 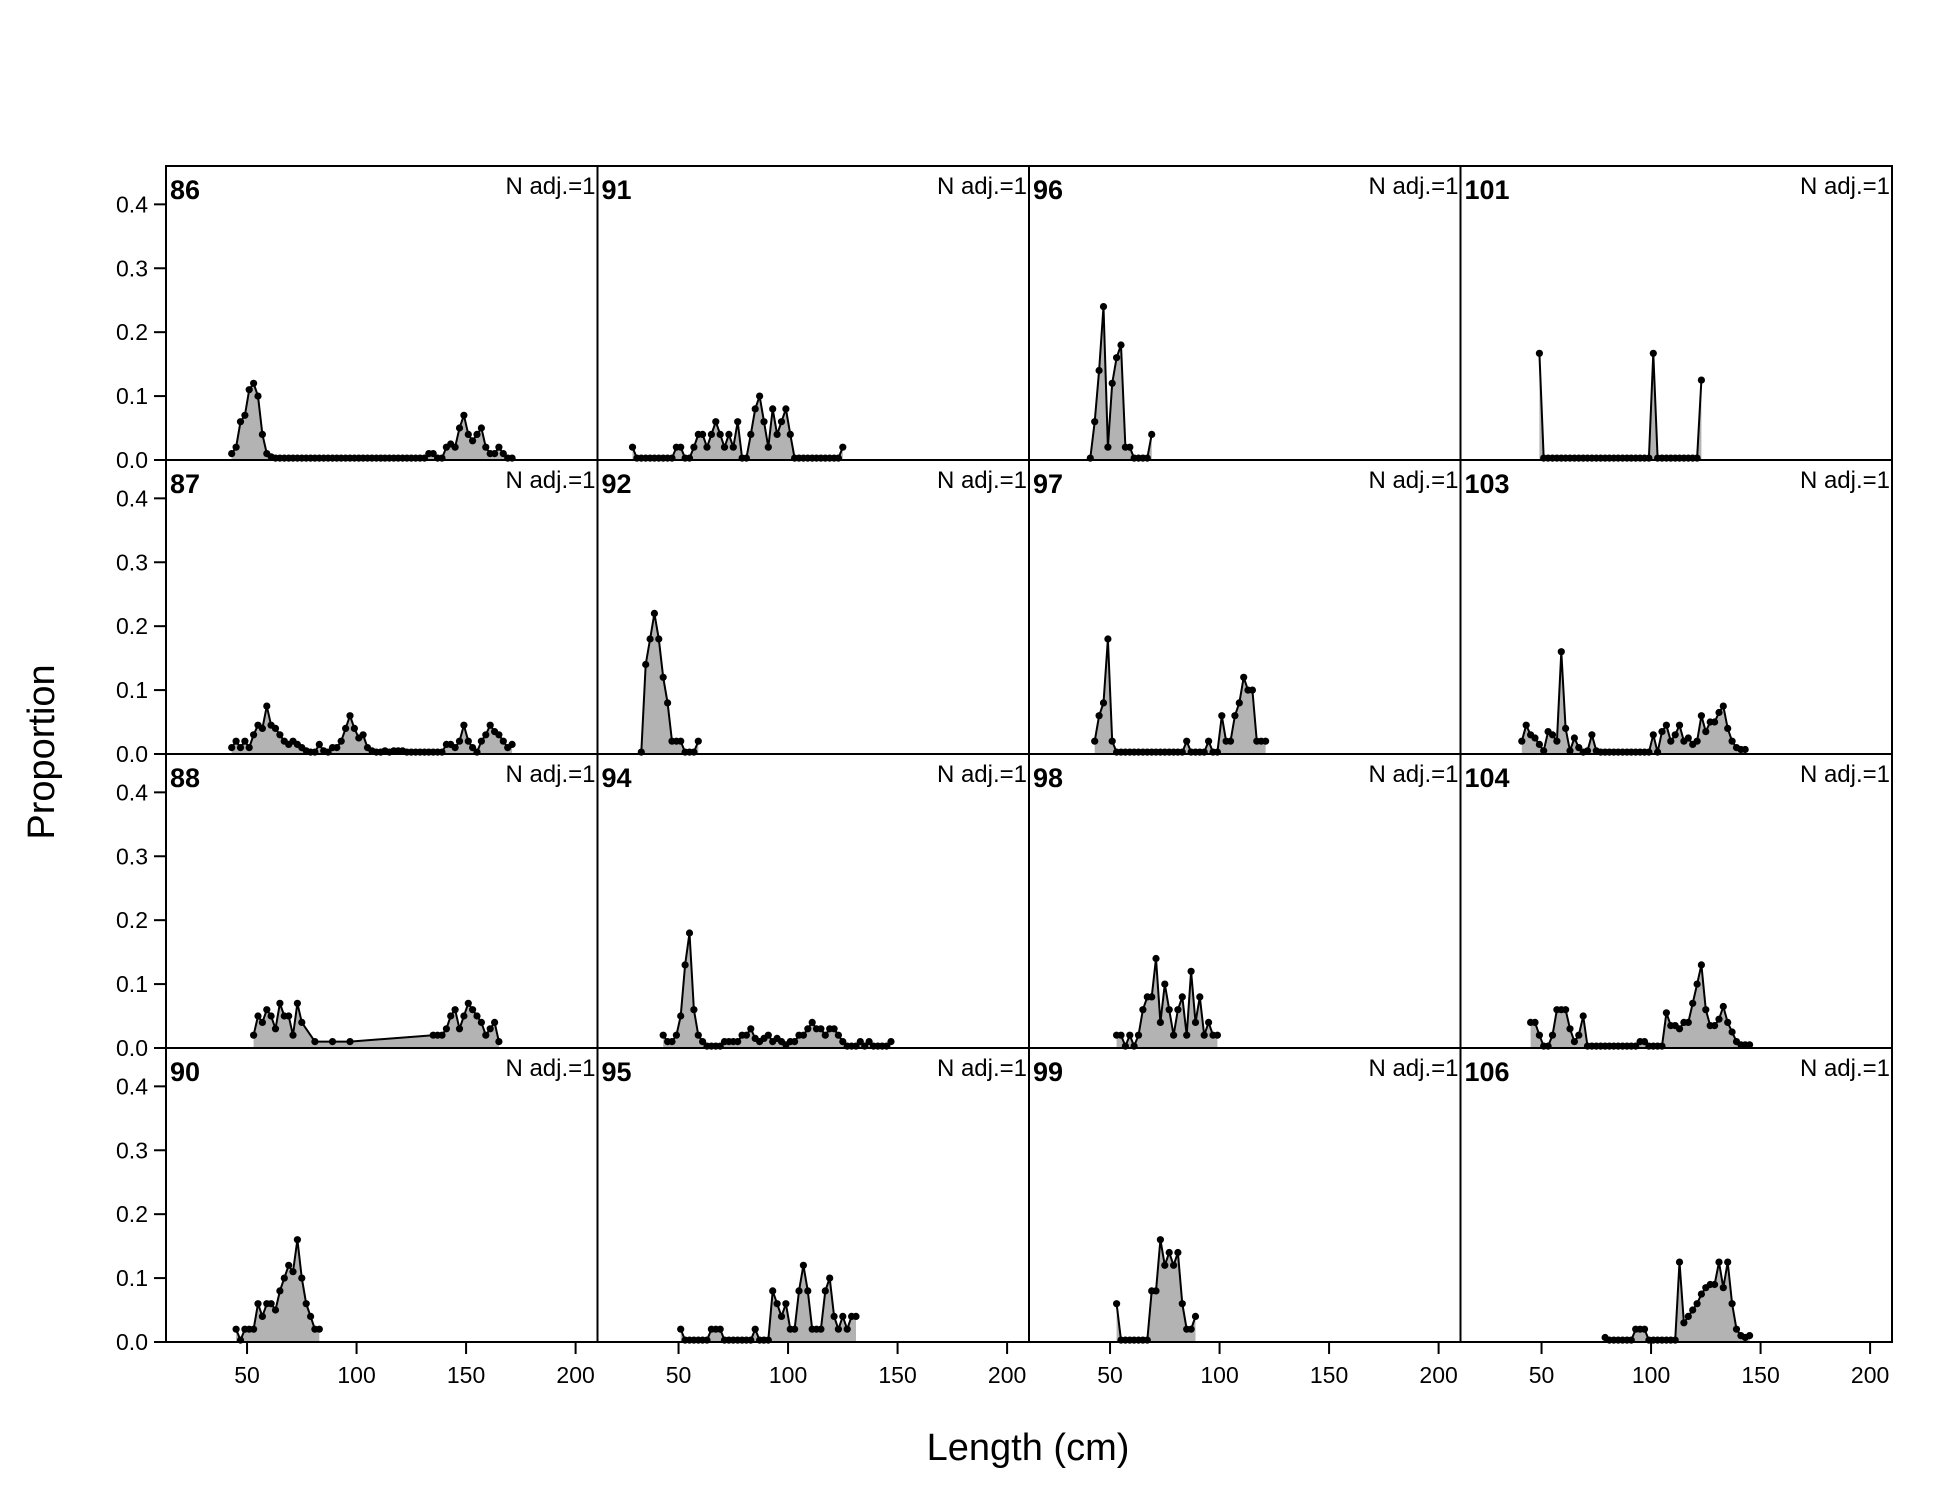 I want to click on x-axis-title: Length (cm), so click(x=1028, y=1448).